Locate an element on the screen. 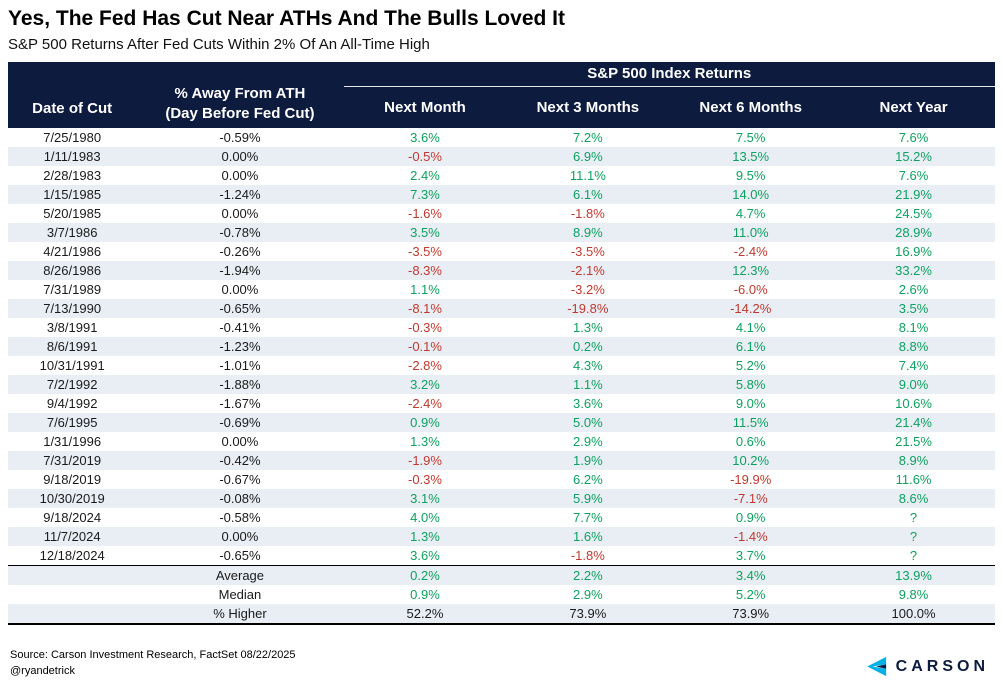 The width and height of the screenshot is (1003, 695). return-value-cell: 5.9% is located at coordinates (588, 498).